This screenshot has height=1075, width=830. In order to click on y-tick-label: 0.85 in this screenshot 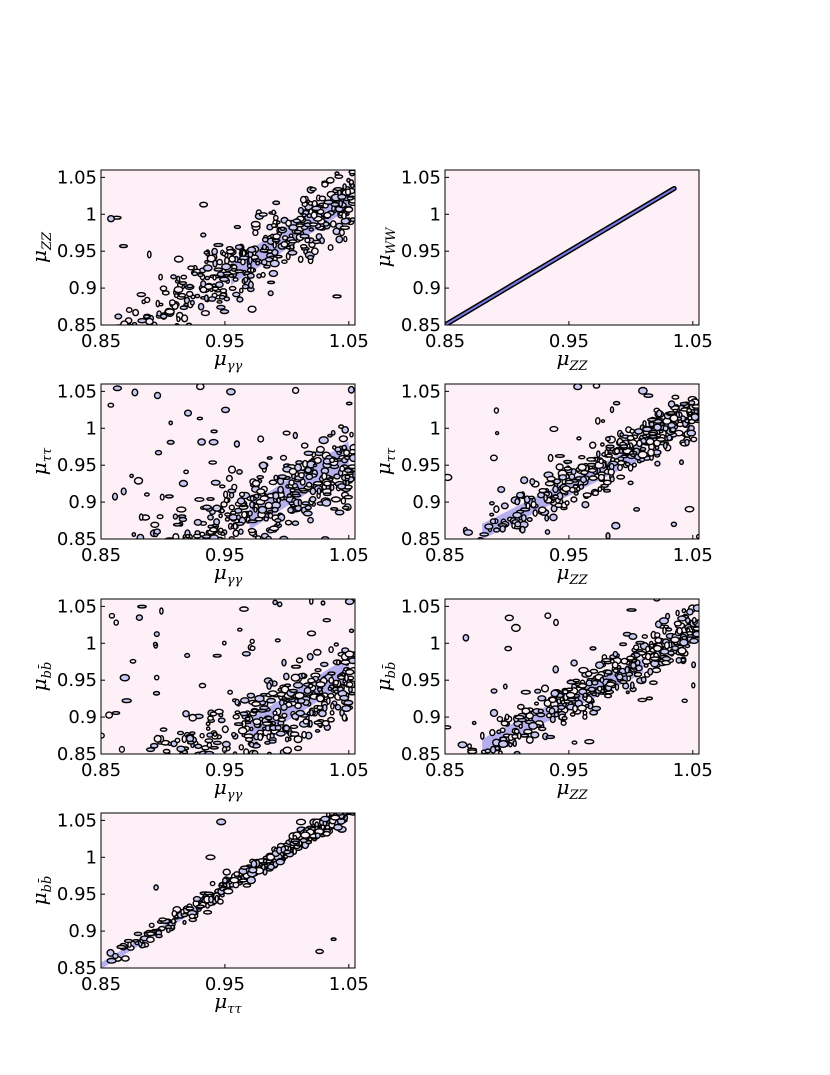, I will do `click(77, 754)`.